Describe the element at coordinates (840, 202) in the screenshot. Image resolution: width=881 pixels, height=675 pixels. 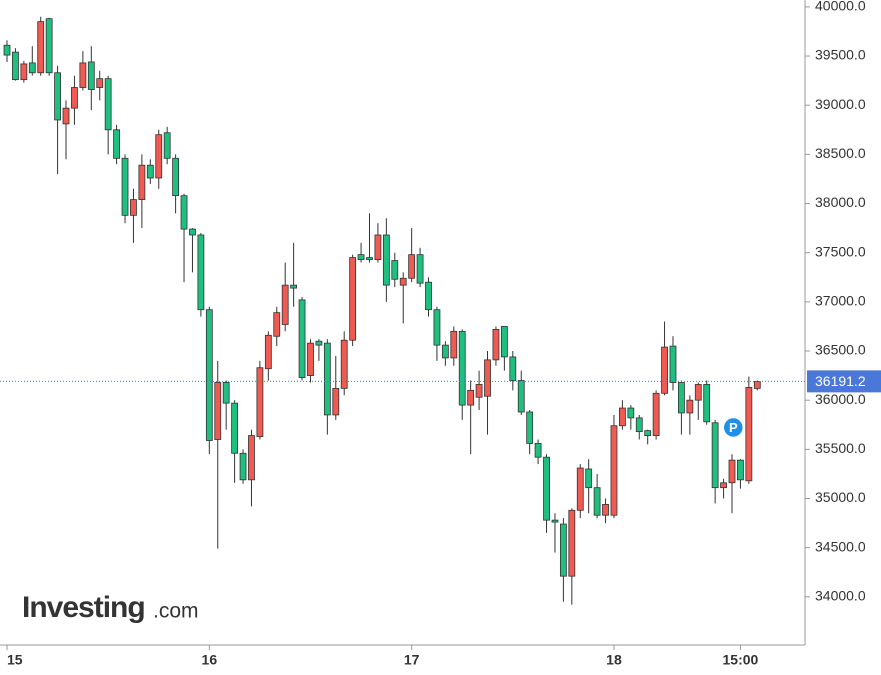
I see `y-tick-label: 38000.0` at that location.